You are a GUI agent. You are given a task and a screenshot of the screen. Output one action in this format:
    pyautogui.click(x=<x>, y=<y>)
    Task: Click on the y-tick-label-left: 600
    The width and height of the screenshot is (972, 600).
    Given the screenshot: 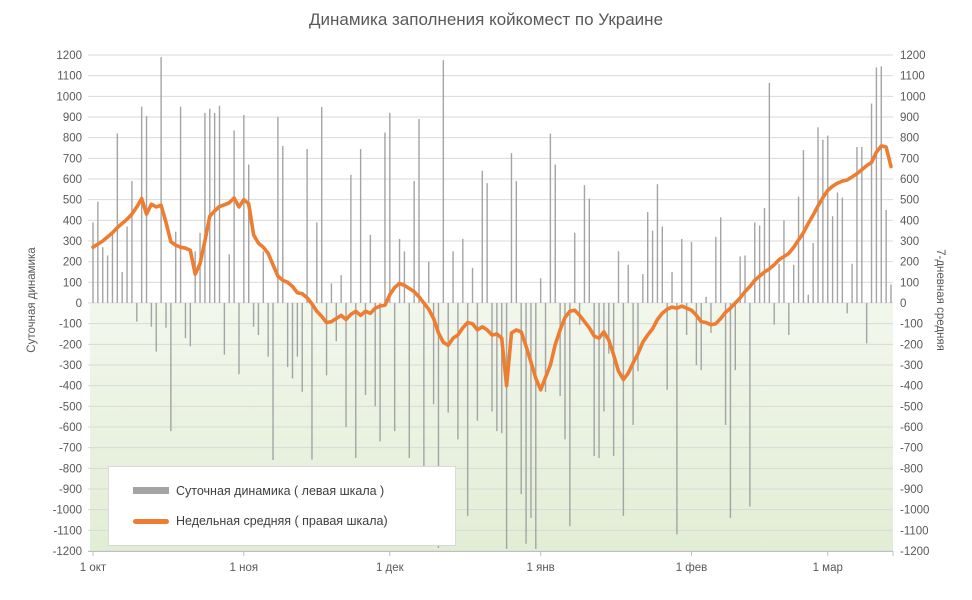 What is the action you would take?
    pyautogui.click(x=72, y=180)
    